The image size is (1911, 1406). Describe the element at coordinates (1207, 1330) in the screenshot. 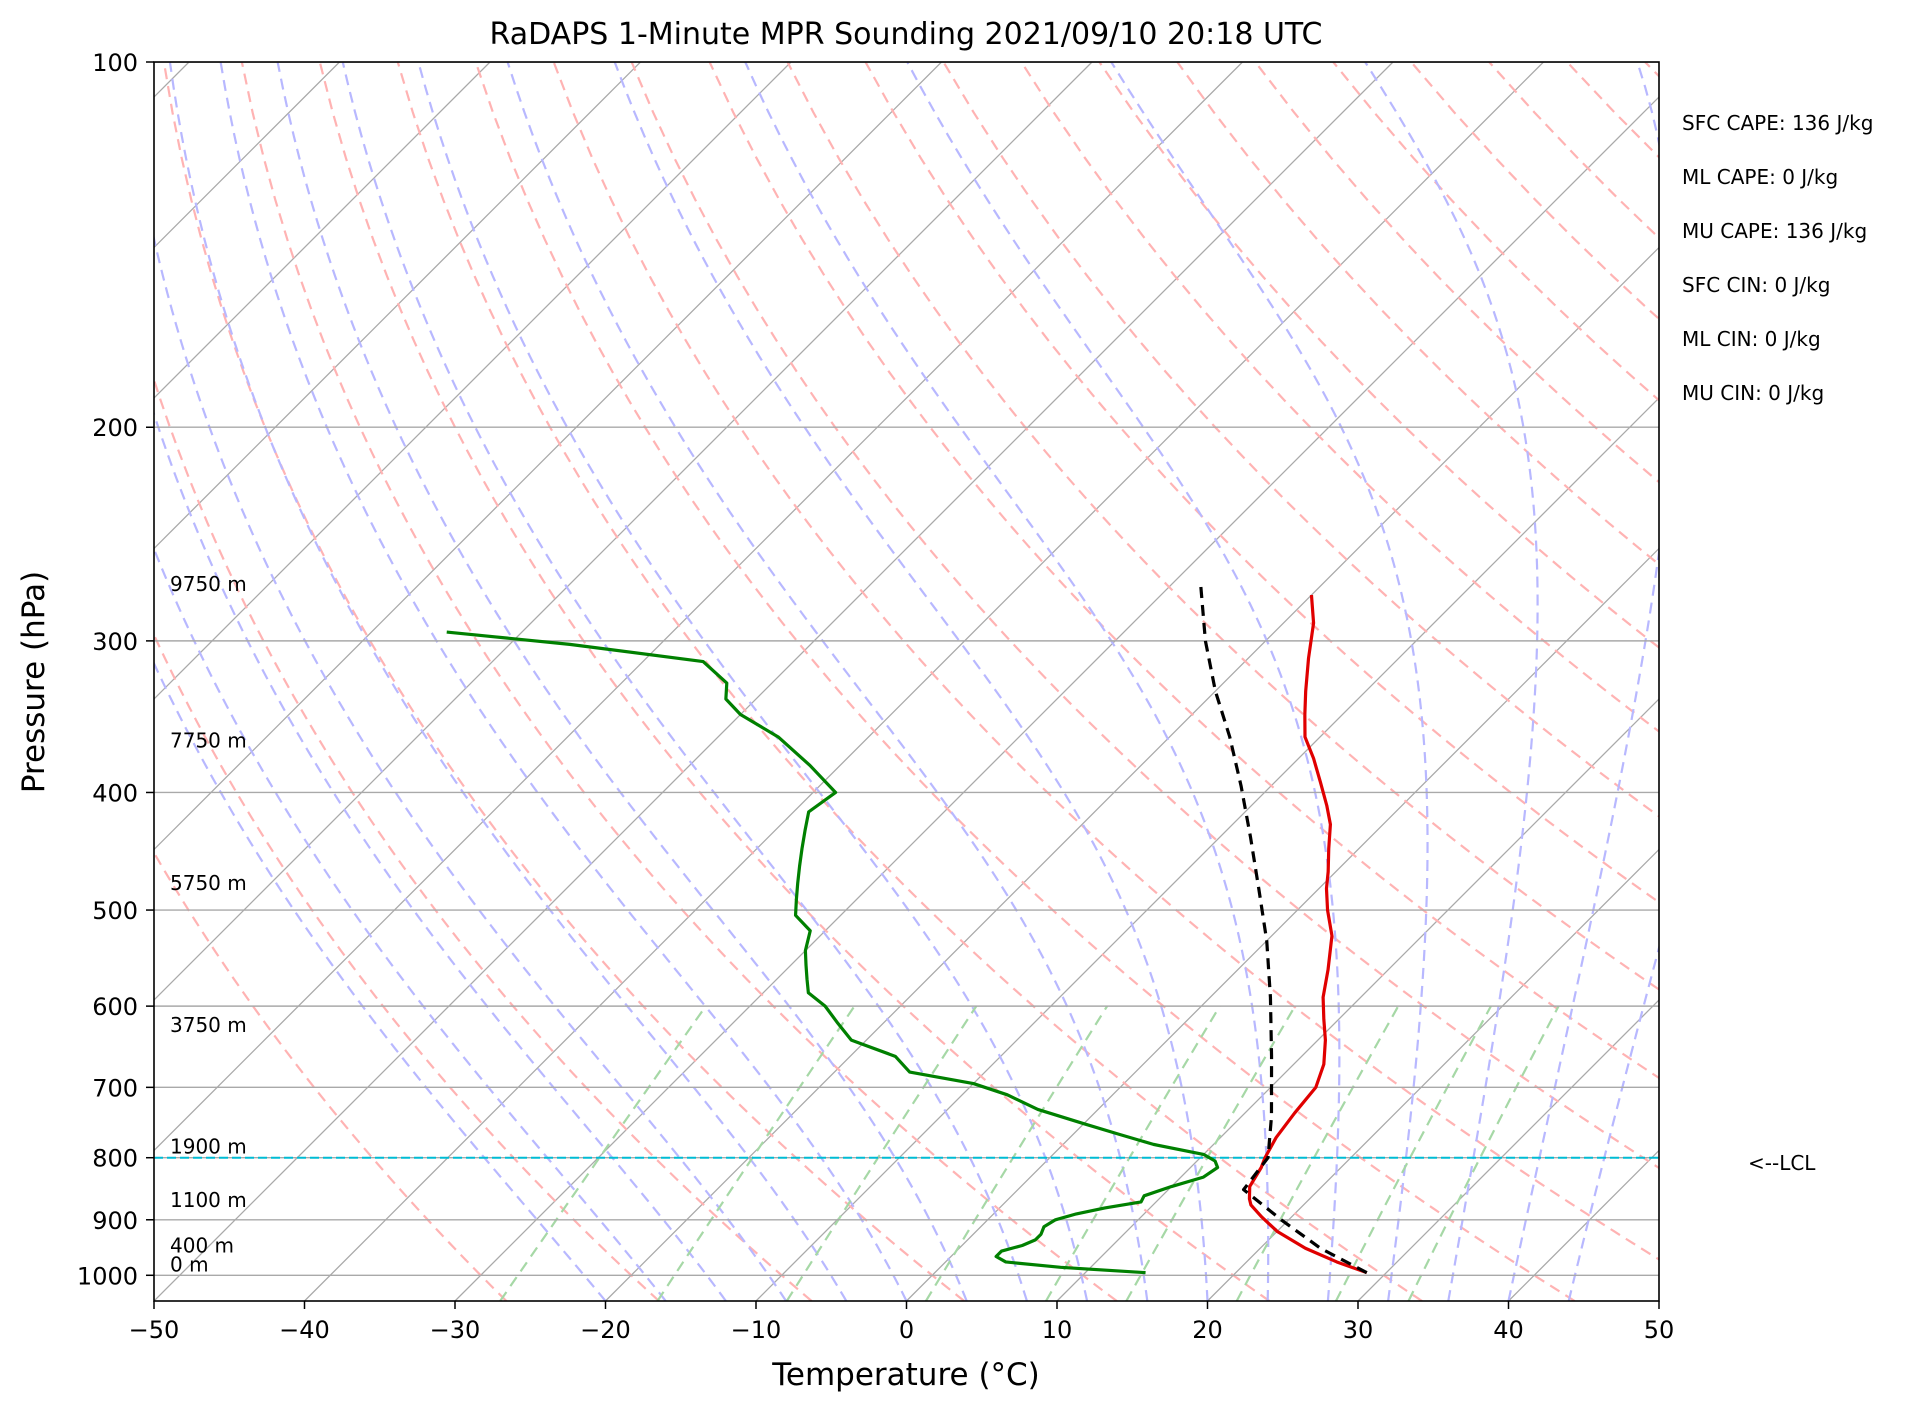

I see `x-tick-label: 20` at that location.